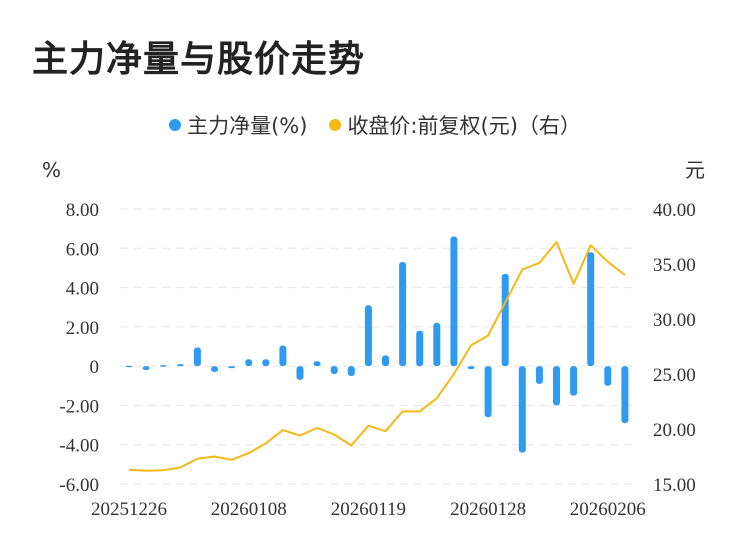 Image resolution: width=750 pixels, height=558 pixels. What do you see at coordinates (51, 170) in the screenshot?
I see `left-axis-unit: %` at bounding box center [51, 170].